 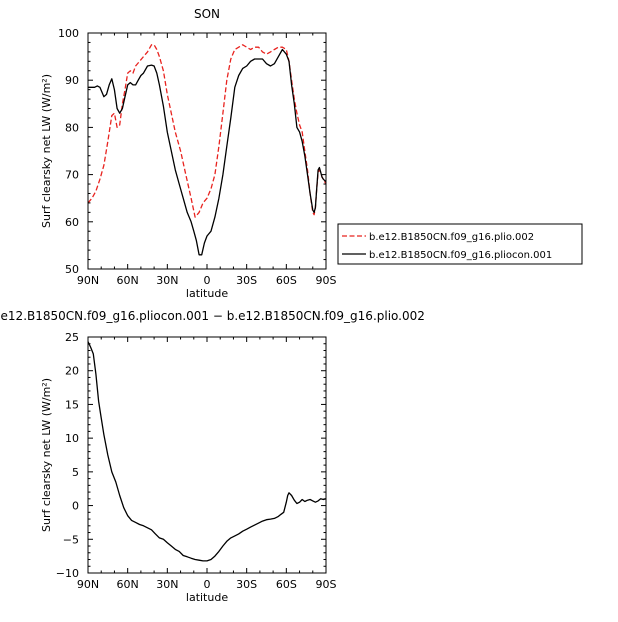 I want to click on y-tick-label: 70, so click(x=72, y=175).